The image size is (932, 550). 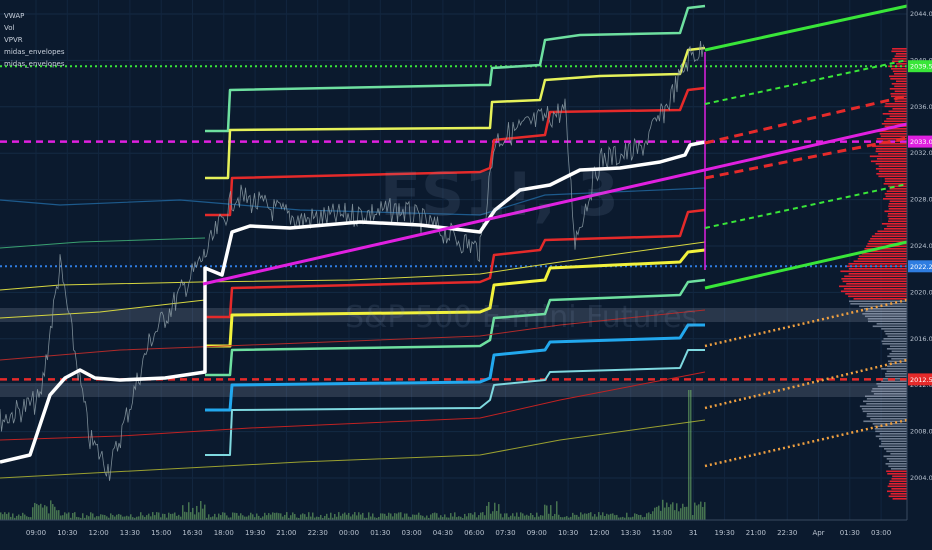 I want to click on legend-item-vol: Vol, so click(x=9, y=28).